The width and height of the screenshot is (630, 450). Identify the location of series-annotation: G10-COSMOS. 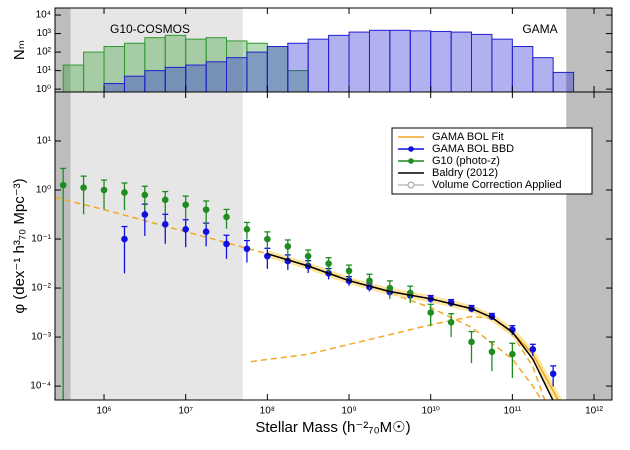
(150, 29).